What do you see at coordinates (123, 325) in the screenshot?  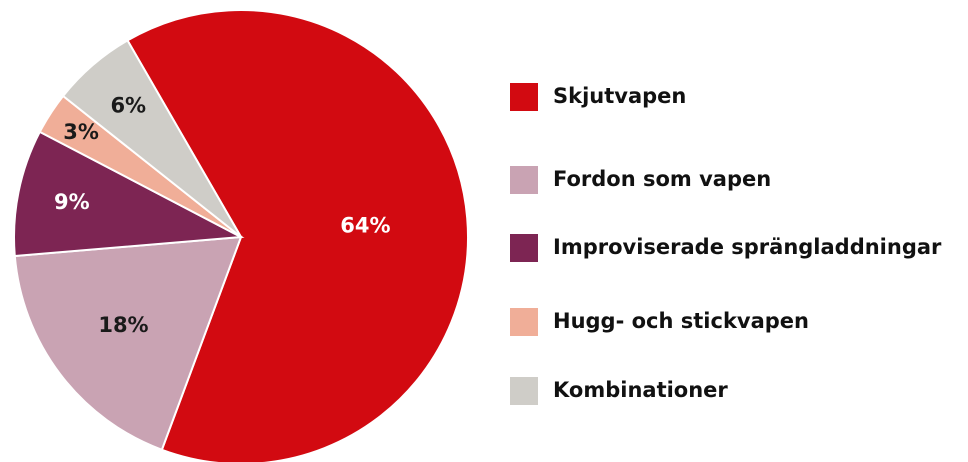 I see `slice-label: 18%` at bounding box center [123, 325].